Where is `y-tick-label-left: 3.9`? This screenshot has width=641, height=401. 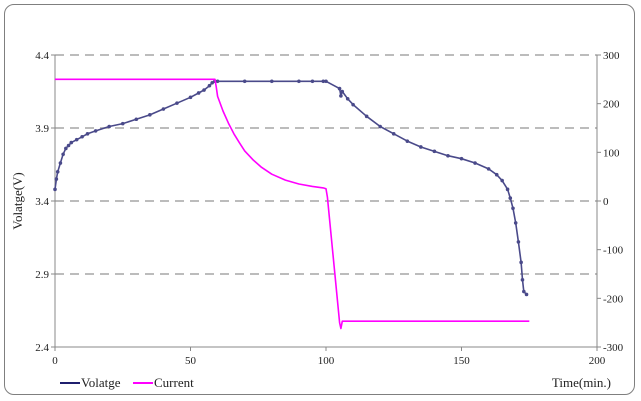
y-tick-label-left: 3.9 is located at coordinates (42, 129).